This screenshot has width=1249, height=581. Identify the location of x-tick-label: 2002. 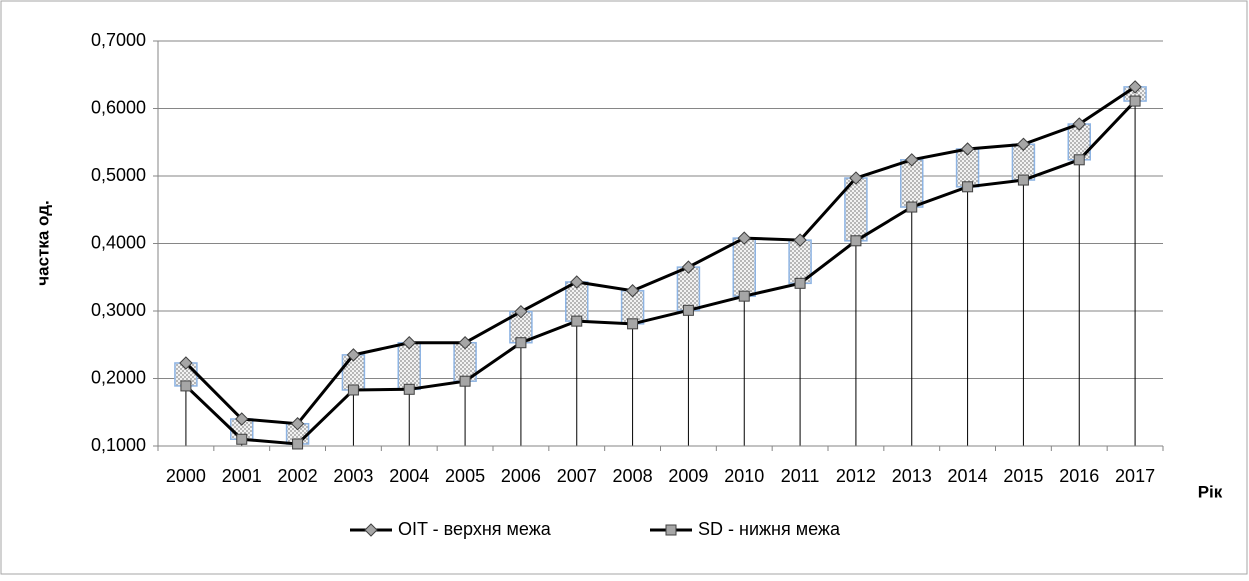
(298, 476).